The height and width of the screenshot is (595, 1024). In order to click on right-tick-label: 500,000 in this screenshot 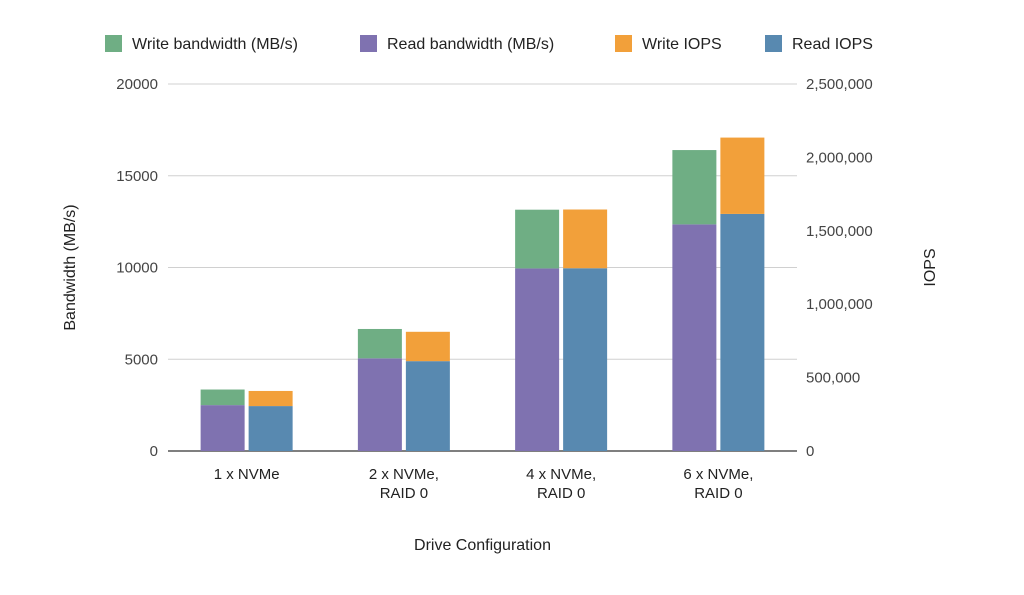, I will do `click(833, 378)`.